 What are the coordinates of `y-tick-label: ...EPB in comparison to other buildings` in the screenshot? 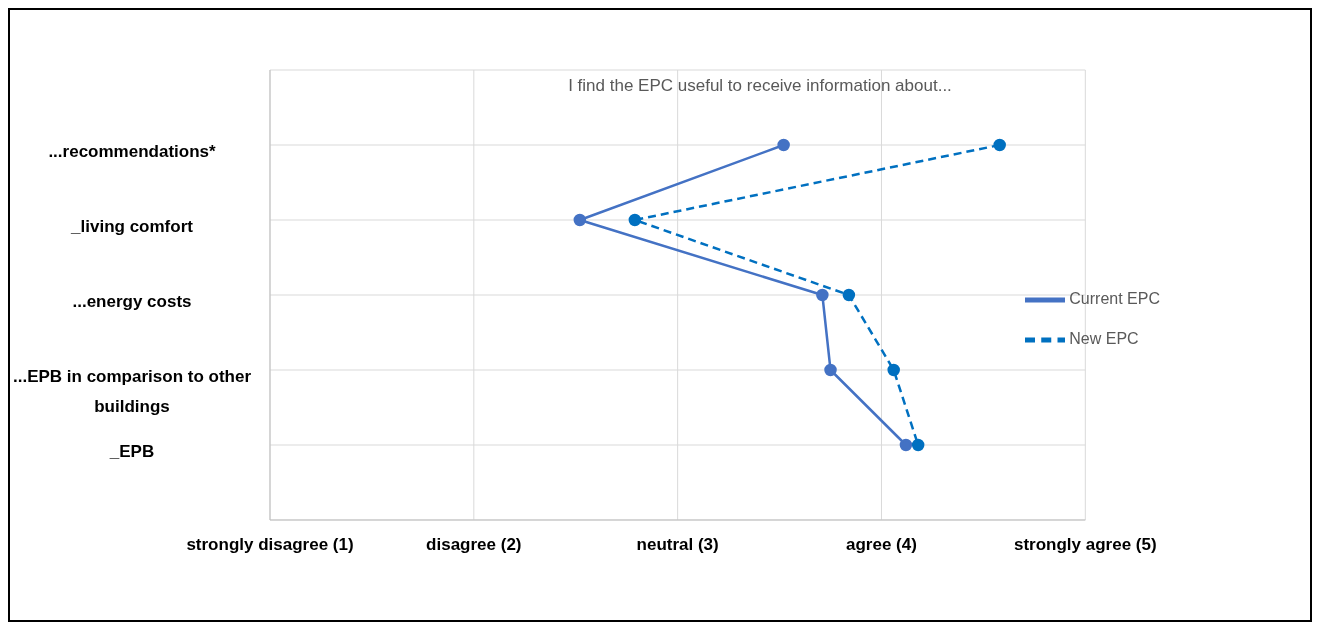 It's located at (132, 391).